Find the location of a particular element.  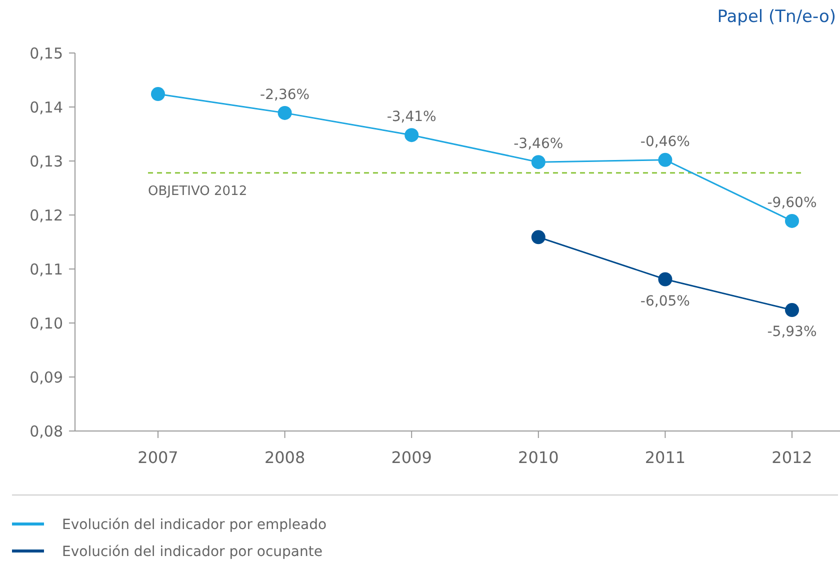

ref-line-label: OBJETIVO 2012 is located at coordinates (198, 191).